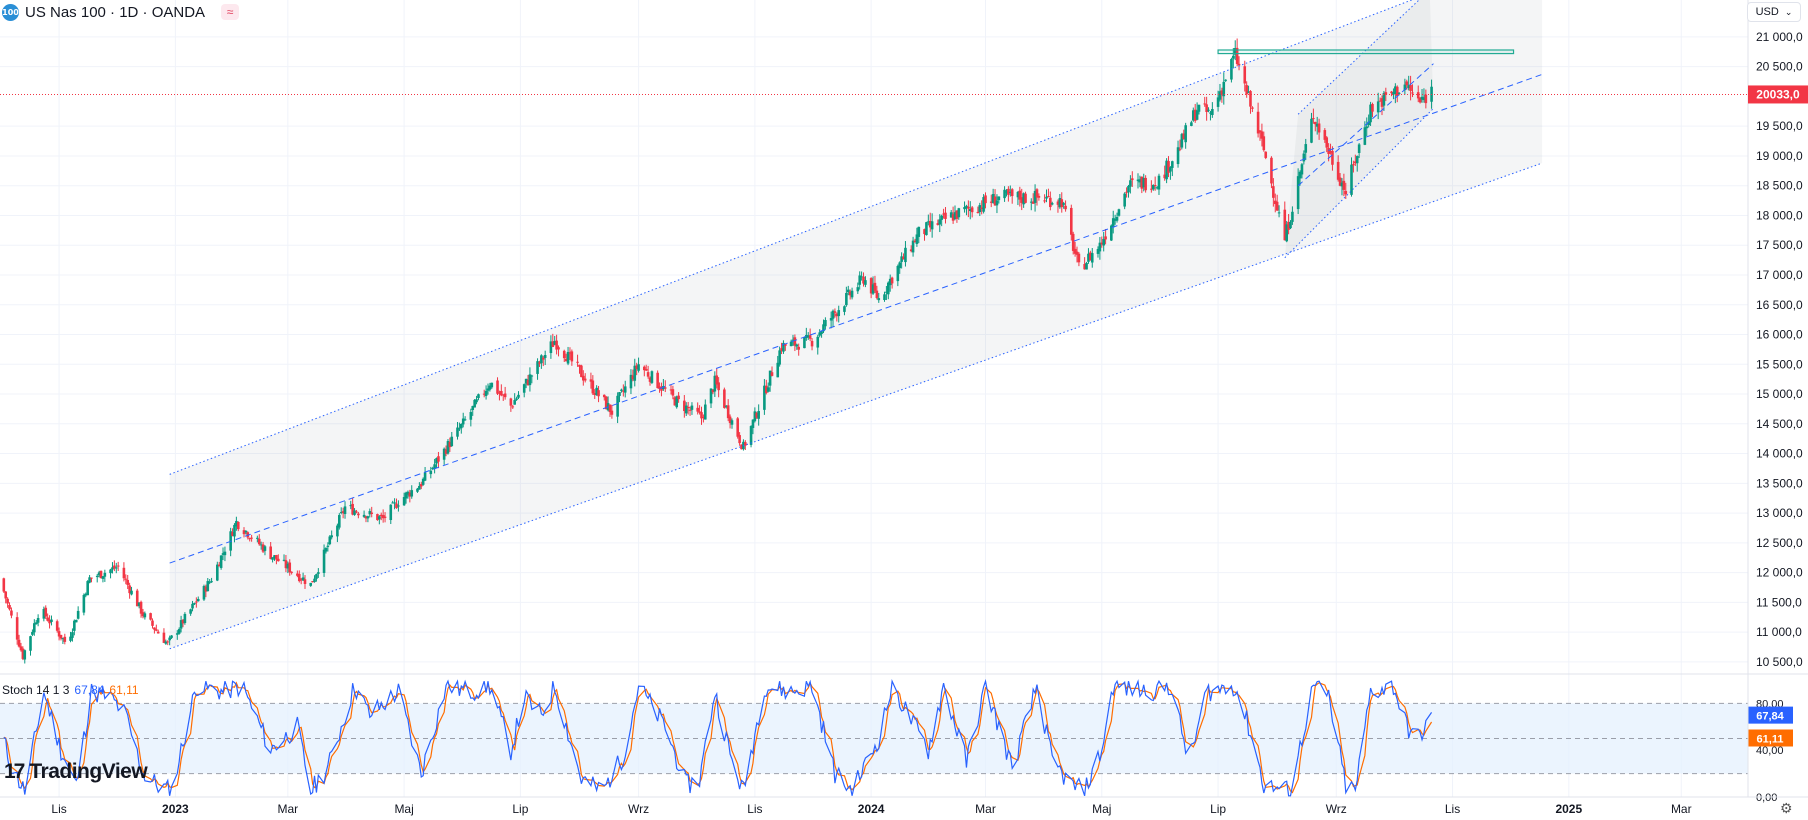 The width and height of the screenshot is (1808, 820). What do you see at coordinates (1770, 715) in the screenshot?
I see `stoch-k-tag` at bounding box center [1770, 715].